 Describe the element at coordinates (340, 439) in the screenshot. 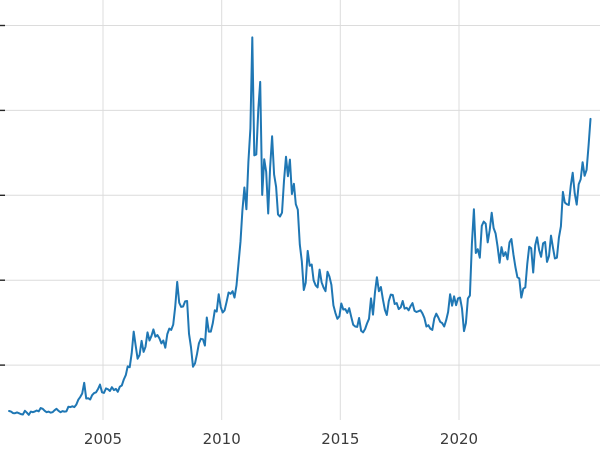

I see `x-tick-label: 2015` at that location.